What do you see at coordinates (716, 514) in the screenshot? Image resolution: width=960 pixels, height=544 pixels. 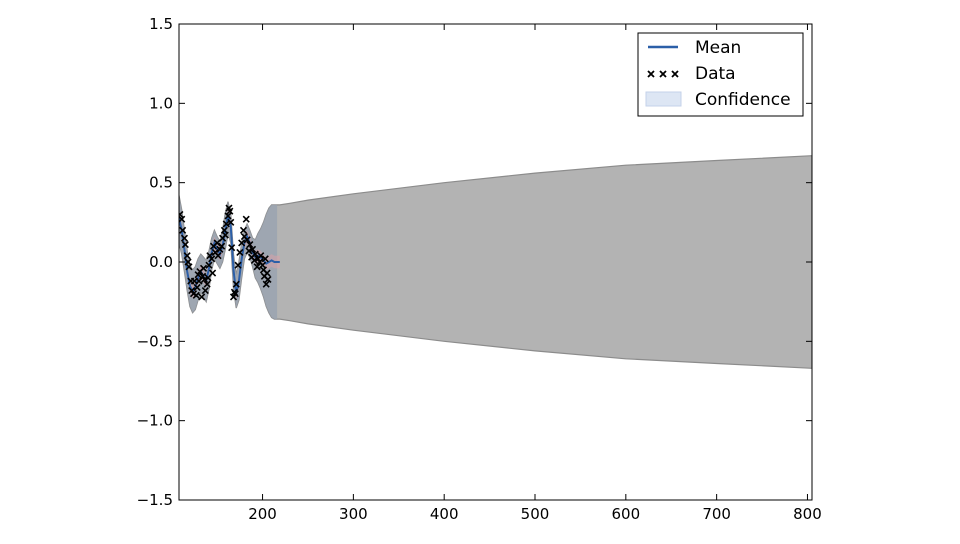 I see `x-tick-label: 700` at bounding box center [716, 514].